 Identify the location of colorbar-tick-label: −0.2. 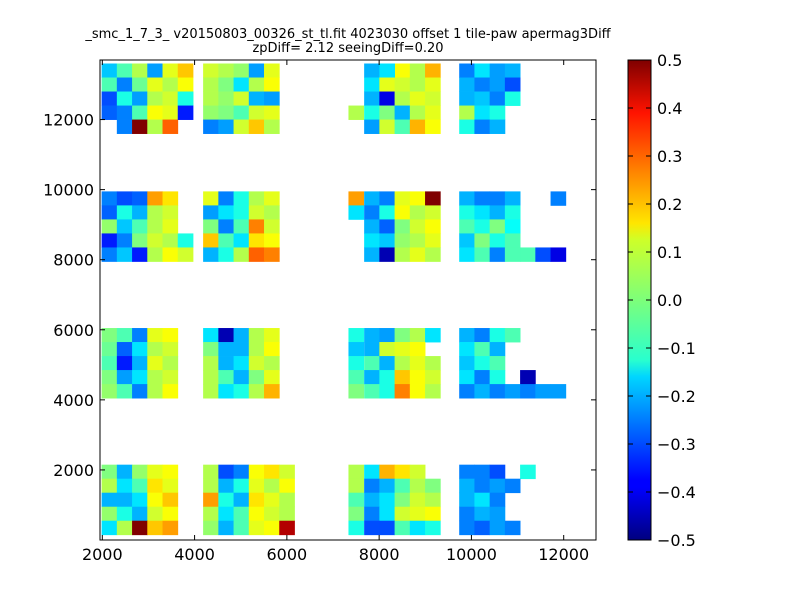
(676, 396).